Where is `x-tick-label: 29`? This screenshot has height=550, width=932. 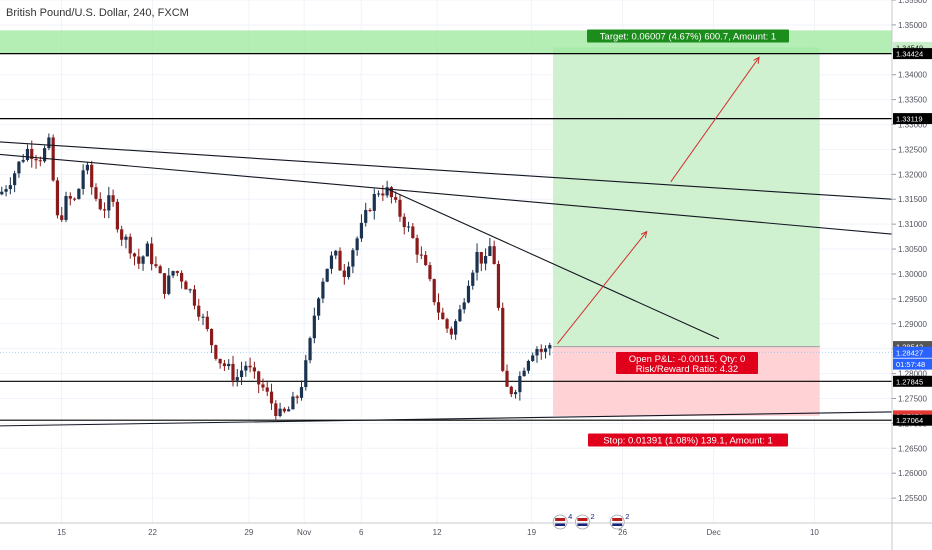
x-tick-label: 29 is located at coordinates (248, 532).